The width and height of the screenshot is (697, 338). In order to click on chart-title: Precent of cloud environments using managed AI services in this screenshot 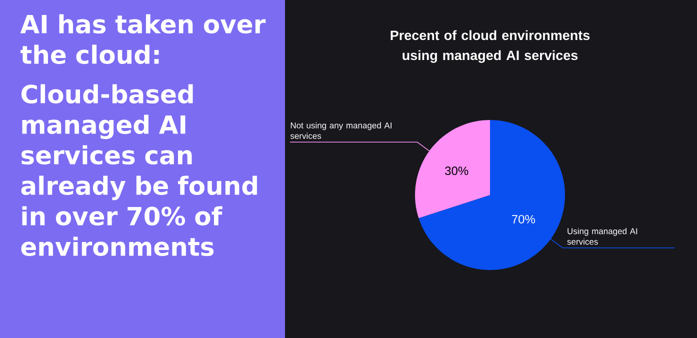, I will do `click(490, 46)`.